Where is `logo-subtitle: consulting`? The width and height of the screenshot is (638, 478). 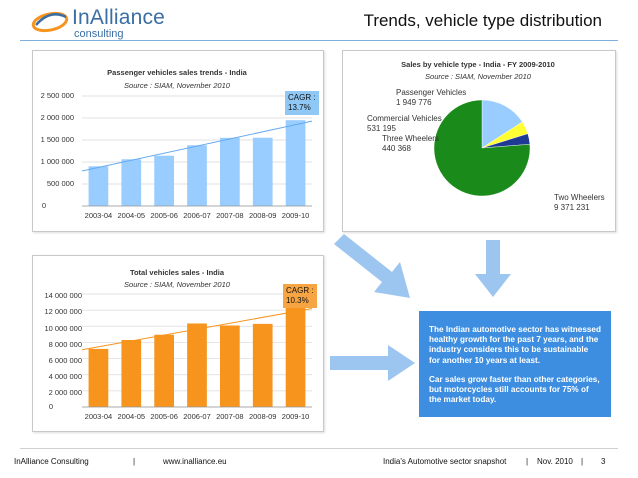
logo-subtitle: consulting is located at coordinates (99, 34).